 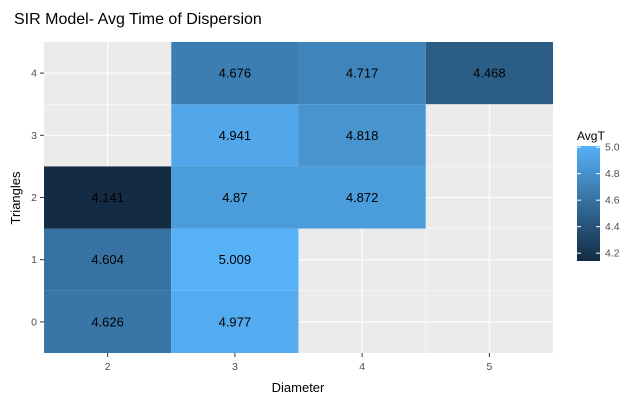 I want to click on cell-value-label: 4.626, so click(x=107, y=321).